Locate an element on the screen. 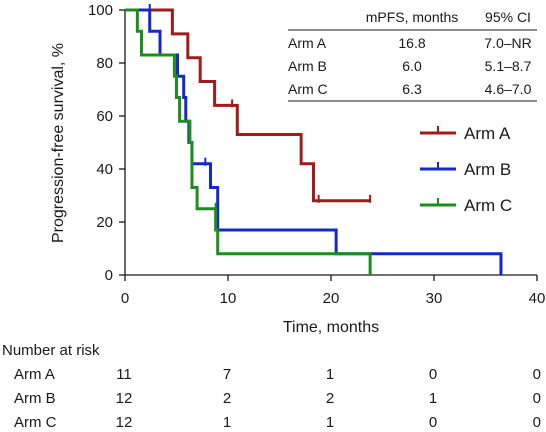 The height and width of the screenshot is (432, 546). risk-row-label: Arm C is located at coordinates (35, 422).